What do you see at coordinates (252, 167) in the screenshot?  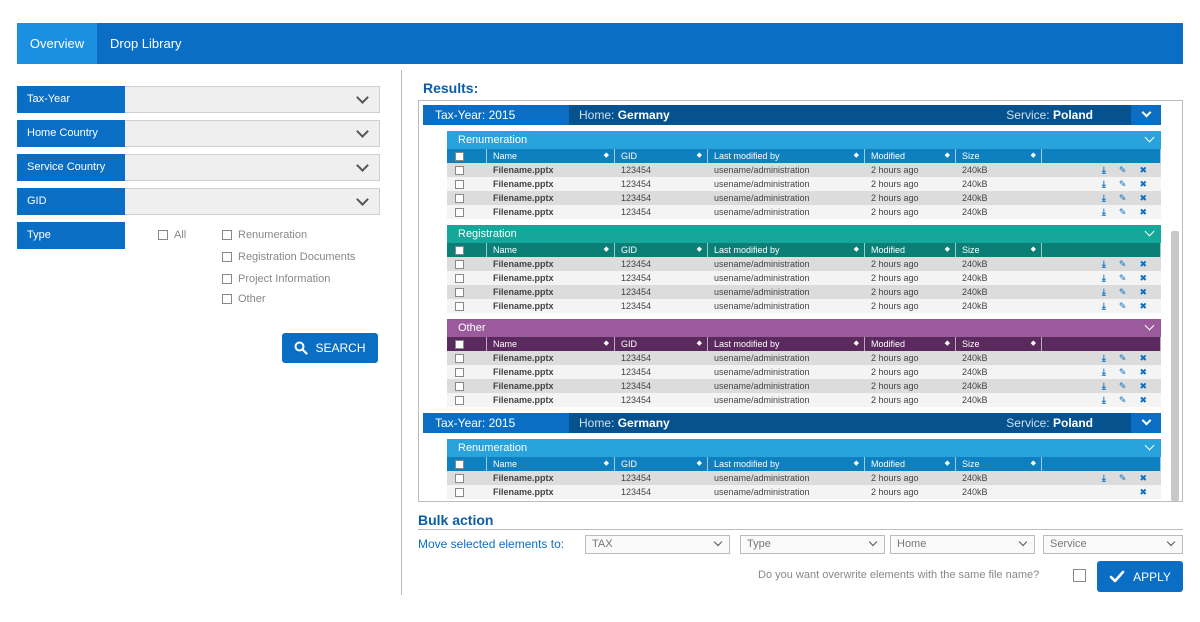 I see `service-country-select` at bounding box center [252, 167].